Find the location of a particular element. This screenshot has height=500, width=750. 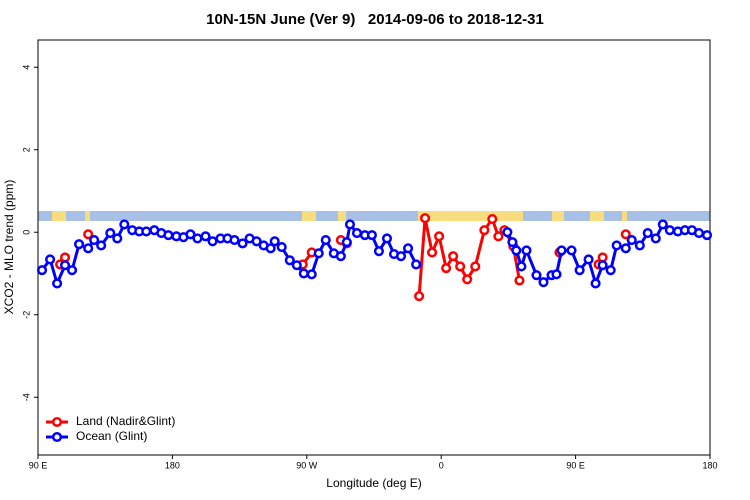

legend-label: Ocean (Glint) is located at coordinates (111, 436).